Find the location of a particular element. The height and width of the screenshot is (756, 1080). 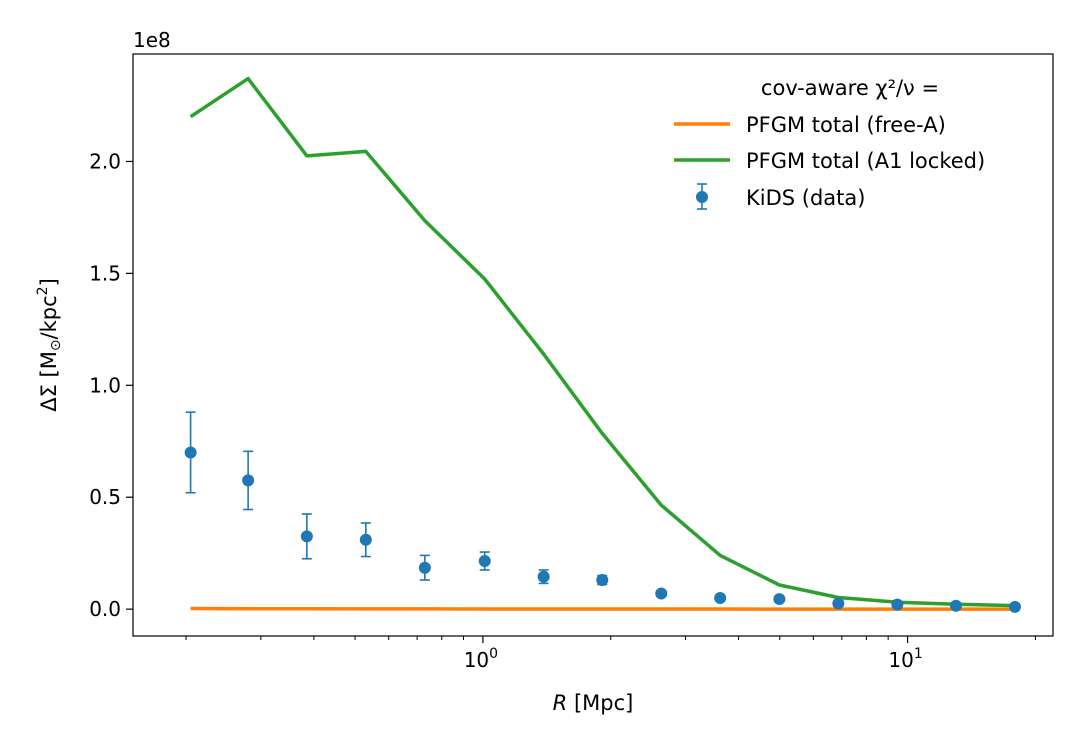

y-tick-label-4: 2.0 is located at coordinates (105, 161).